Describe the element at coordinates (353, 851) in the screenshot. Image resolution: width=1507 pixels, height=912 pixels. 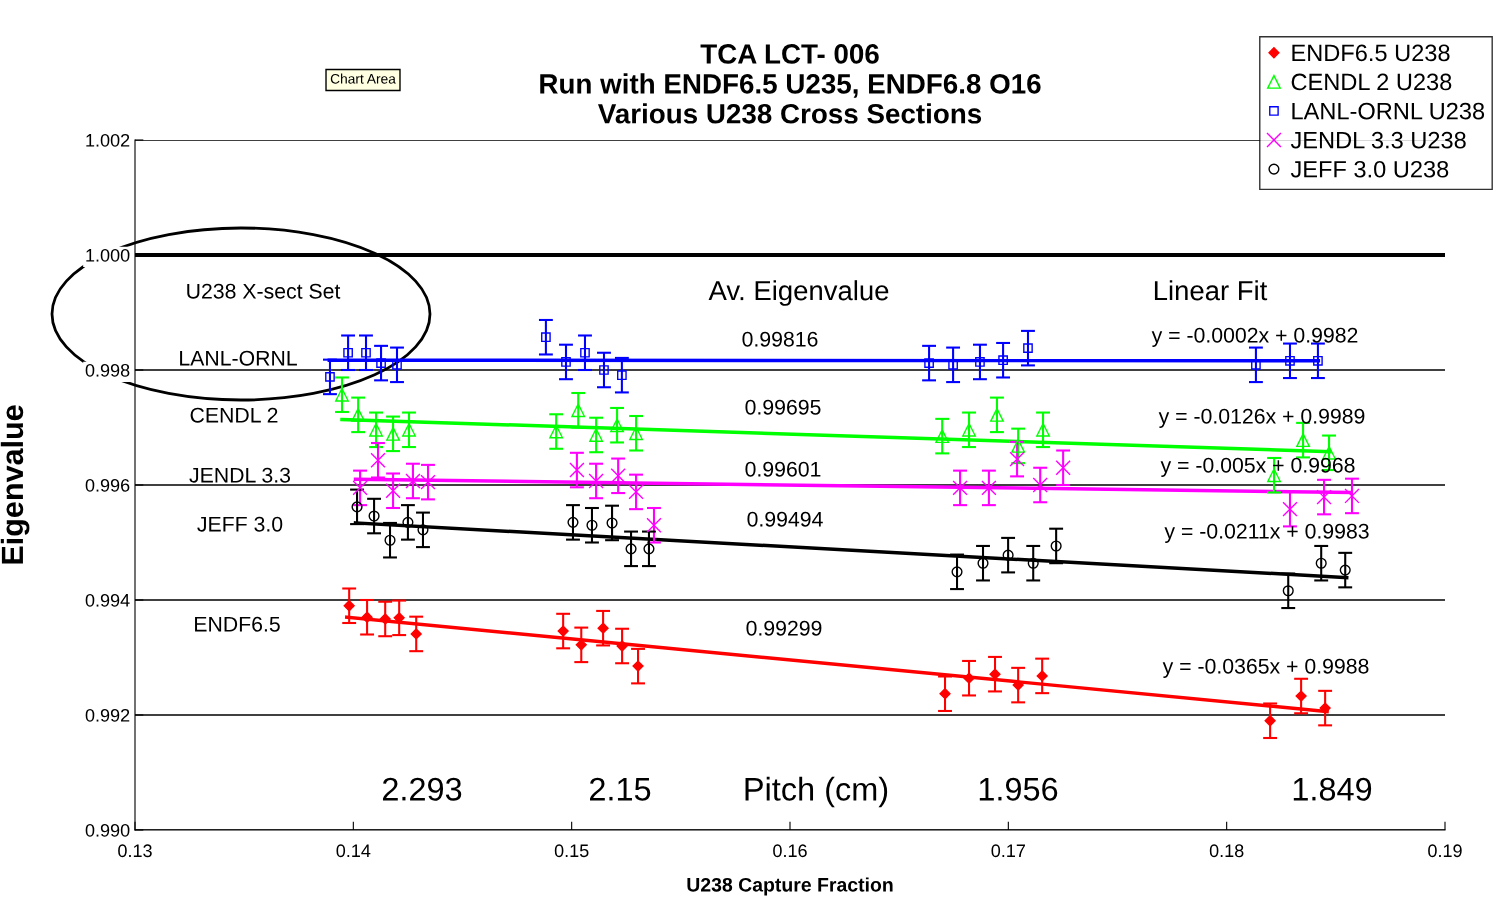
I see `x-tick-label: 0.14` at that location.